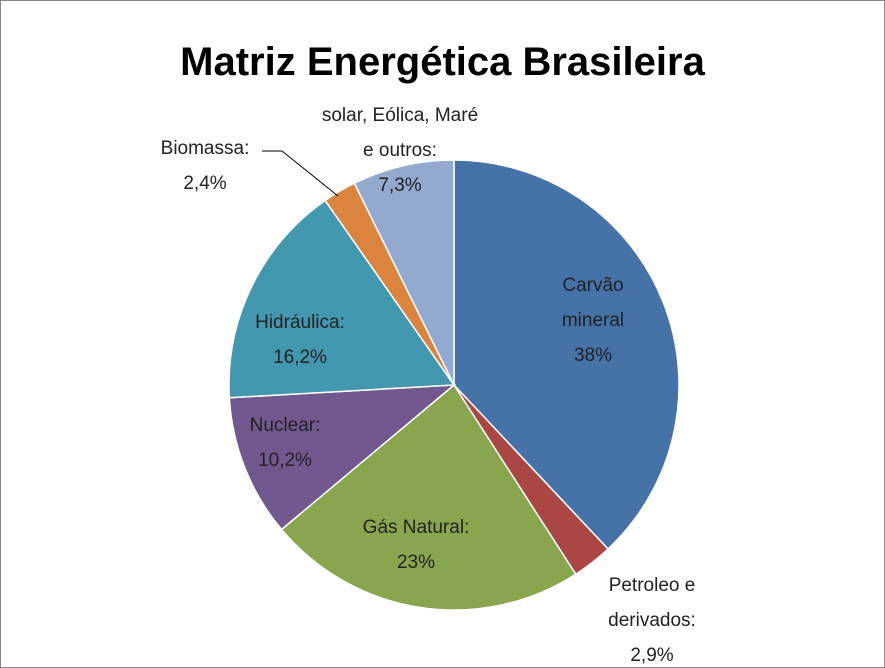  Describe the element at coordinates (300, 322) in the screenshot. I see `category-label: Hidráulica:` at that location.